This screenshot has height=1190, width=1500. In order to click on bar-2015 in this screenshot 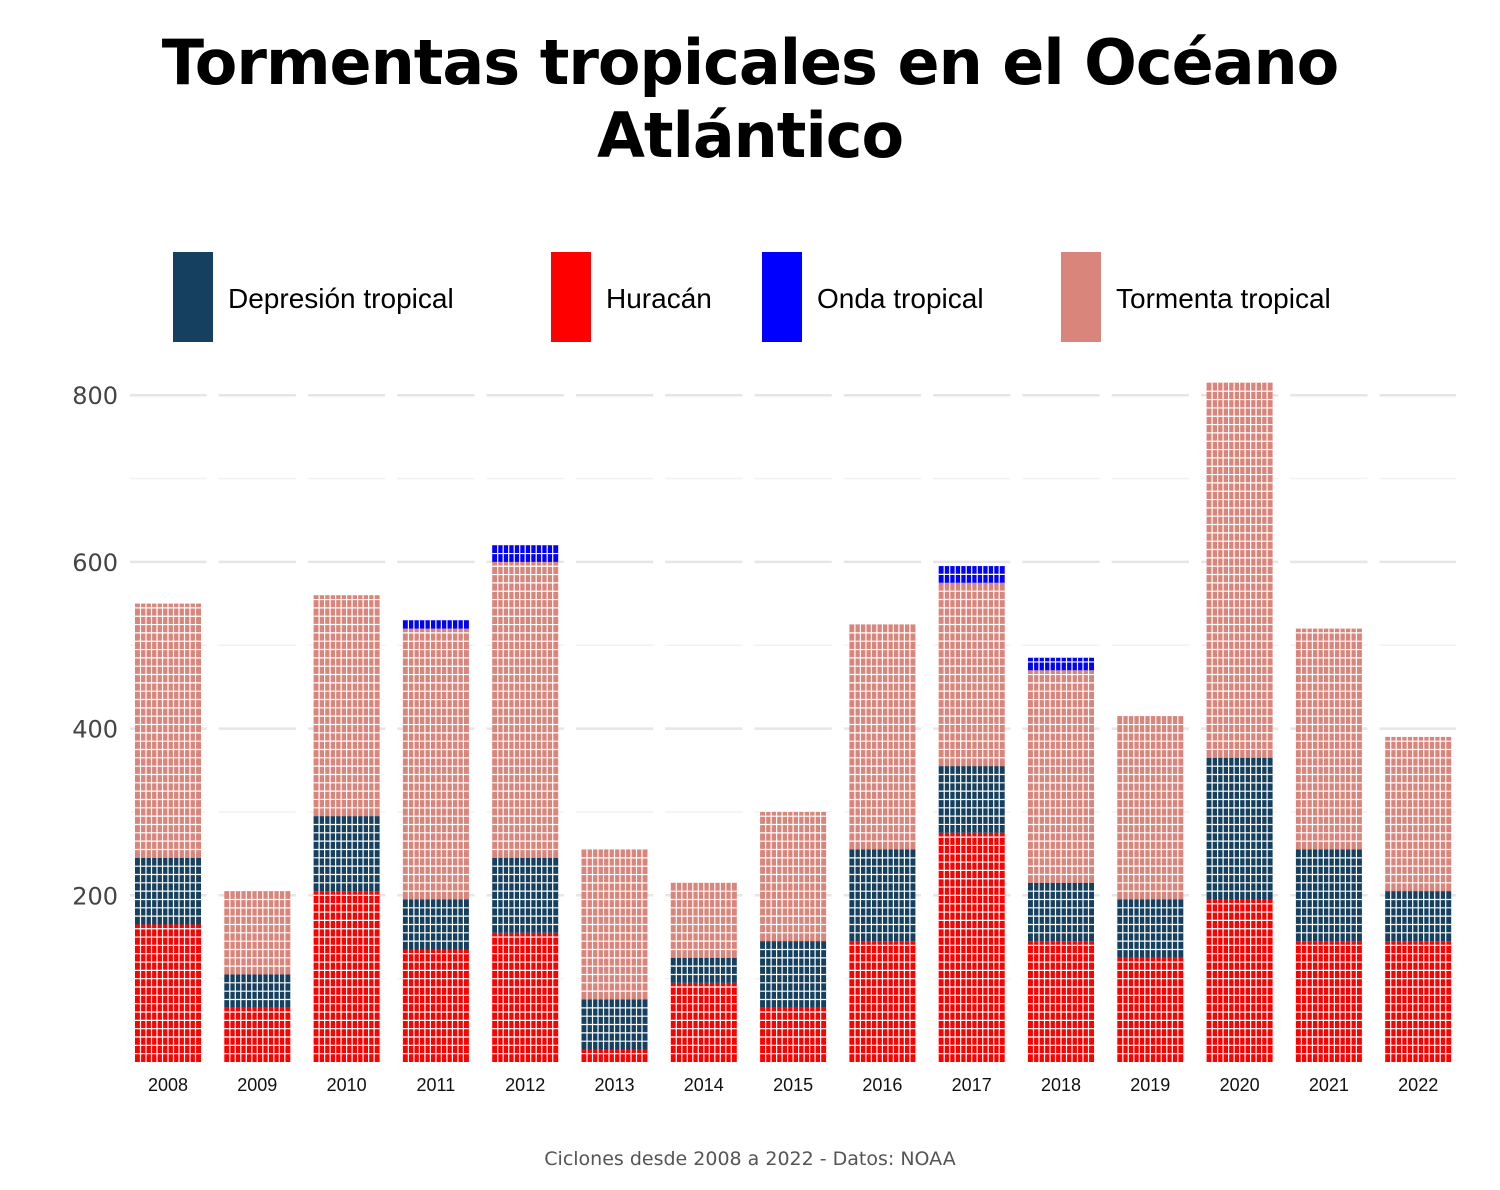, I will do `click(793, 936)`.